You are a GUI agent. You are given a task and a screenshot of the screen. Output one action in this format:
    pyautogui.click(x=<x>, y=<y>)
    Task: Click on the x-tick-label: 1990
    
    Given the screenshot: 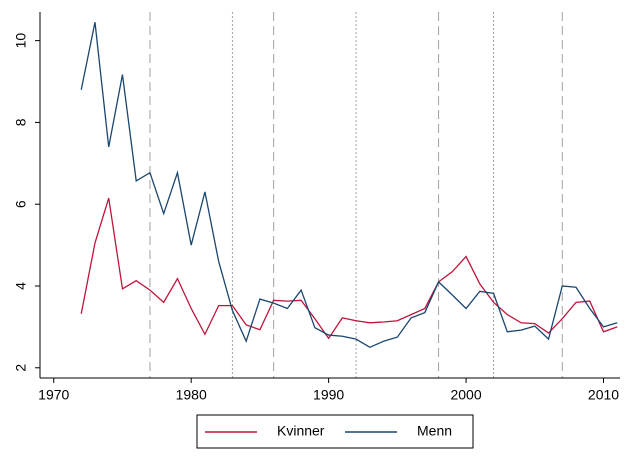 What is the action you would take?
    pyautogui.click(x=328, y=395)
    